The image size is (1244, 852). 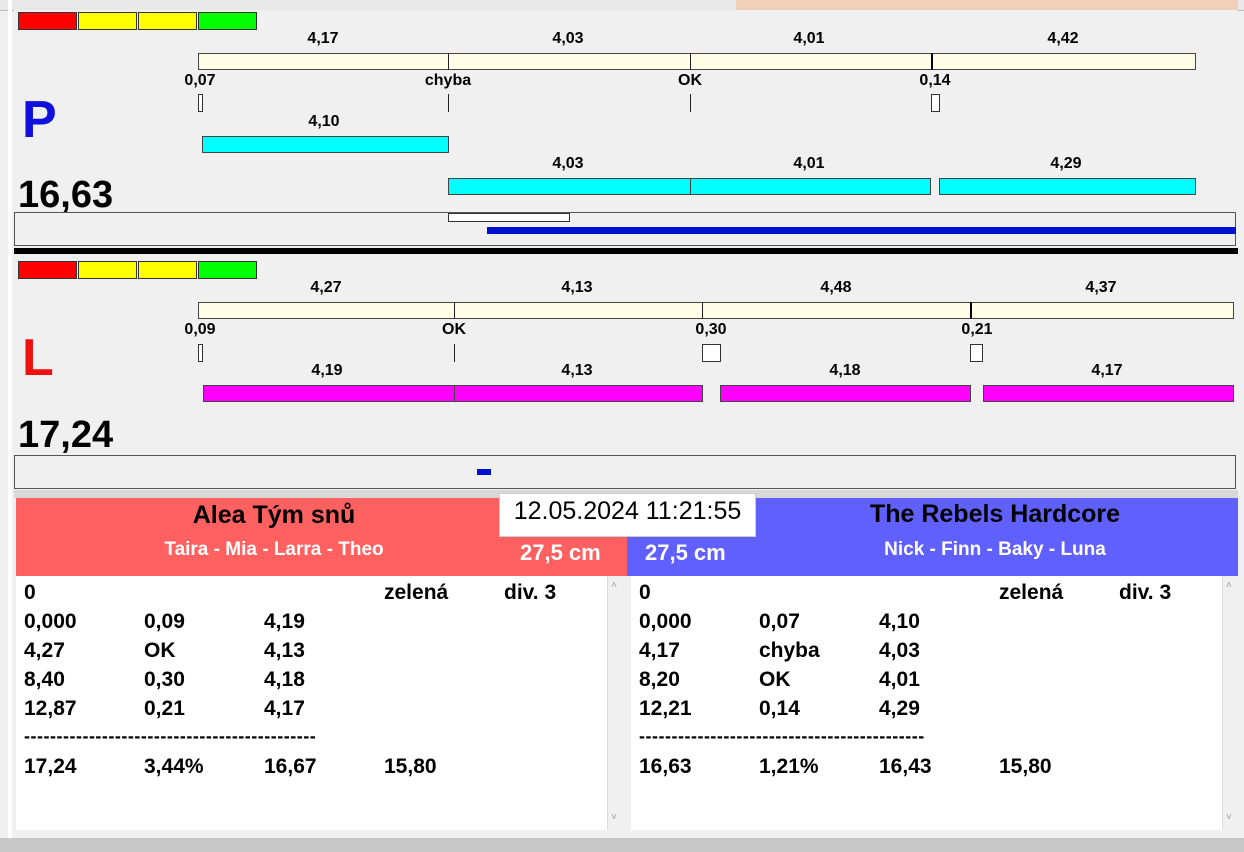 What do you see at coordinates (665, 708) in the screenshot?
I see `row-cell: 12,21` at bounding box center [665, 708].